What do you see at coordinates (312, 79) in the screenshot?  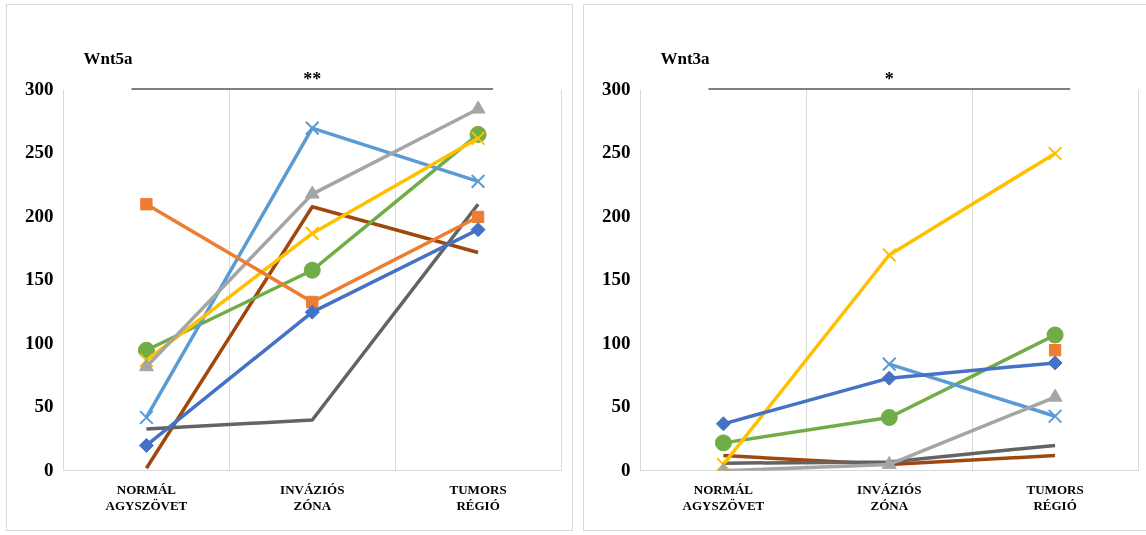 I see `annotation: **` at bounding box center [312, 79].